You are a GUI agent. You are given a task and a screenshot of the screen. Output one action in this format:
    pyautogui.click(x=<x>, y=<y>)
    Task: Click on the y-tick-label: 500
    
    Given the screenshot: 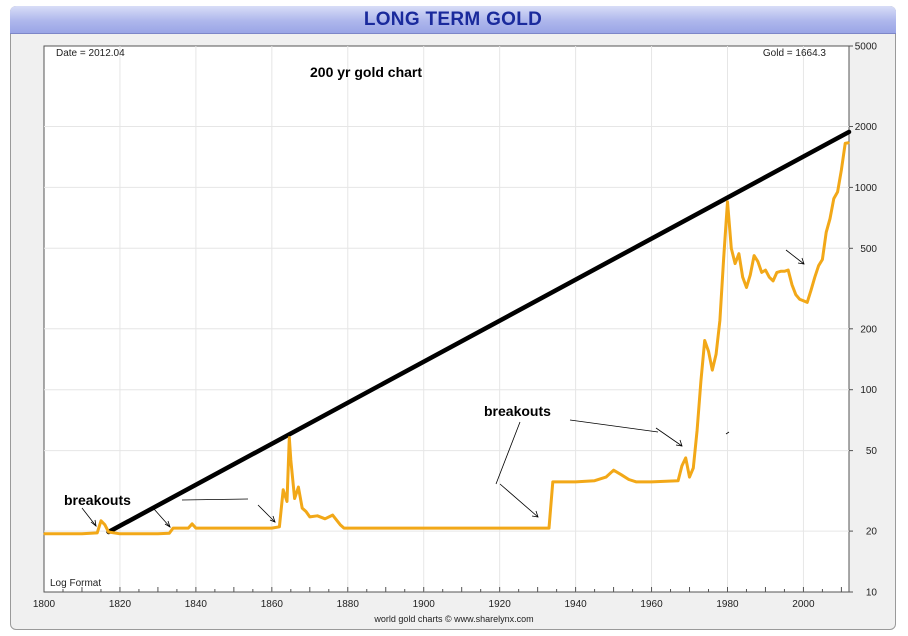 What is the action you would take?
    pyautogui.click(x=868, y=249)
    